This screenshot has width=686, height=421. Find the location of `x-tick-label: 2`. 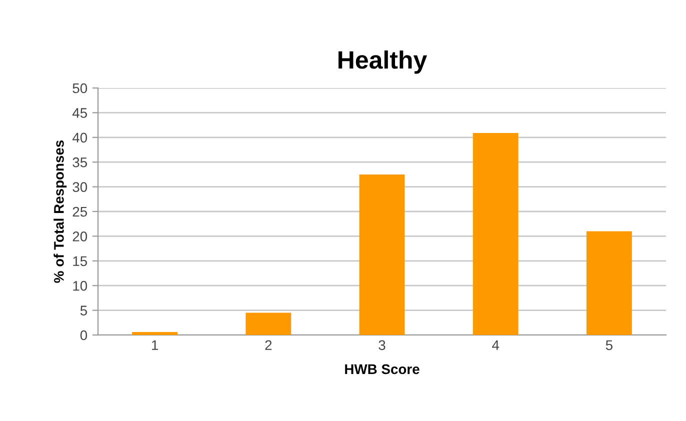

x-tick-label: 2 is located at coordinates (268, 345).